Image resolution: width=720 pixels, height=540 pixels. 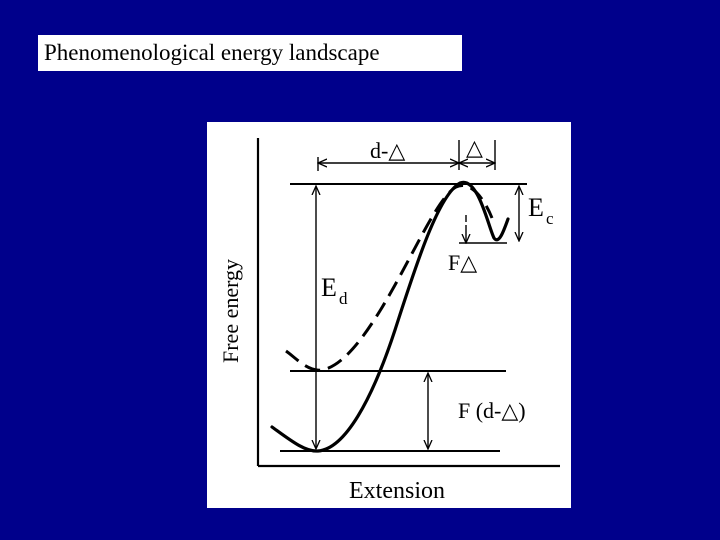 I want to click on ed-label-main: E, so click(x=329, y=287).